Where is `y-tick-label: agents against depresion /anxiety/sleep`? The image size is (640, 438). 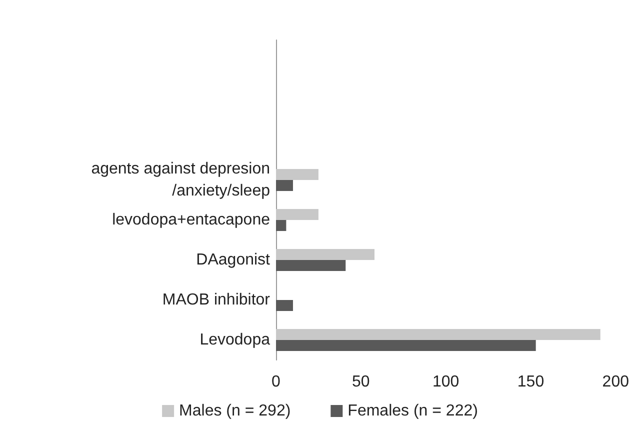 y-tick-label: agents against depresion /anxiety/sleep is located at coordinates (180, 180).